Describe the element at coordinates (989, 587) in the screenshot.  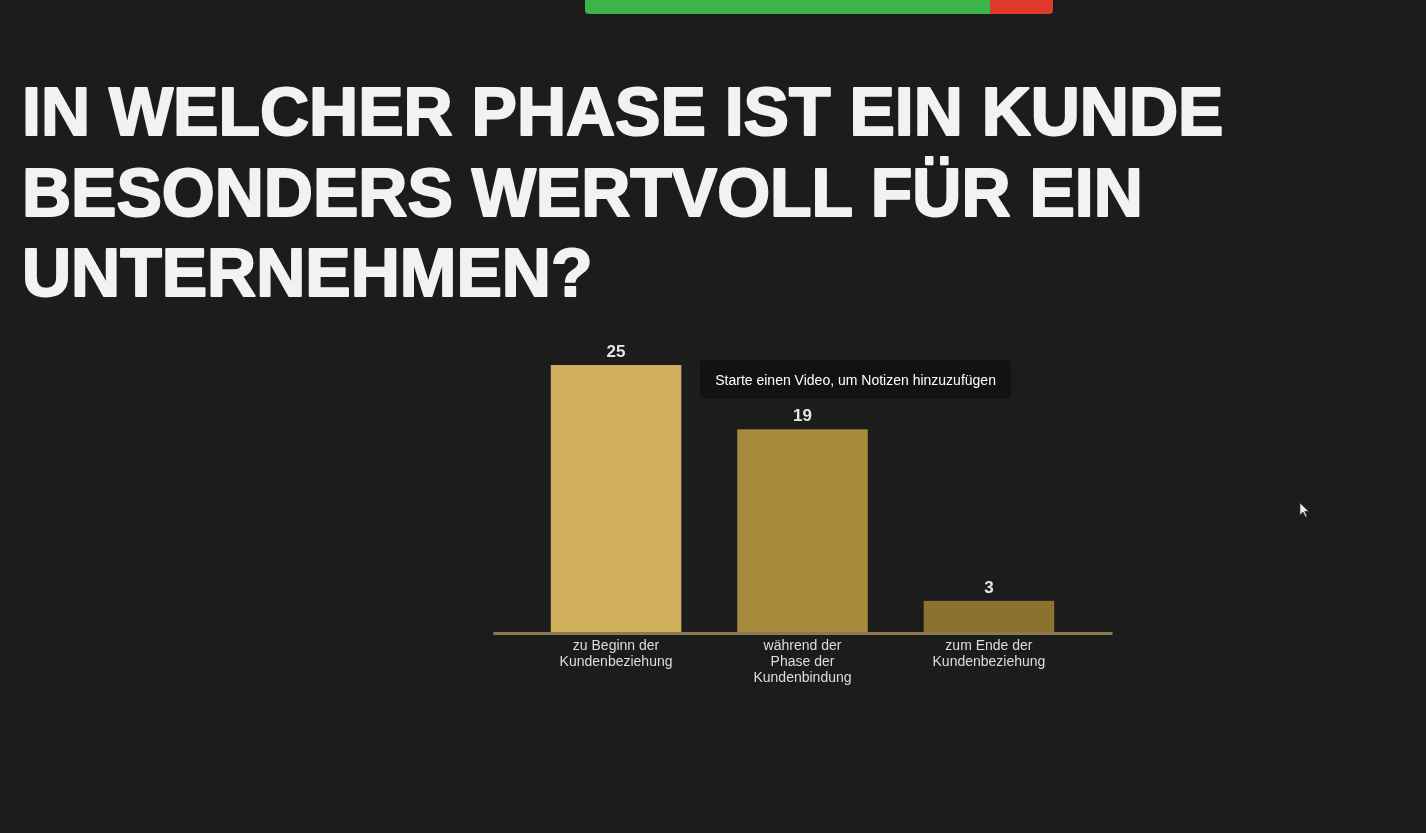
I see `data-label: 3` at that location.